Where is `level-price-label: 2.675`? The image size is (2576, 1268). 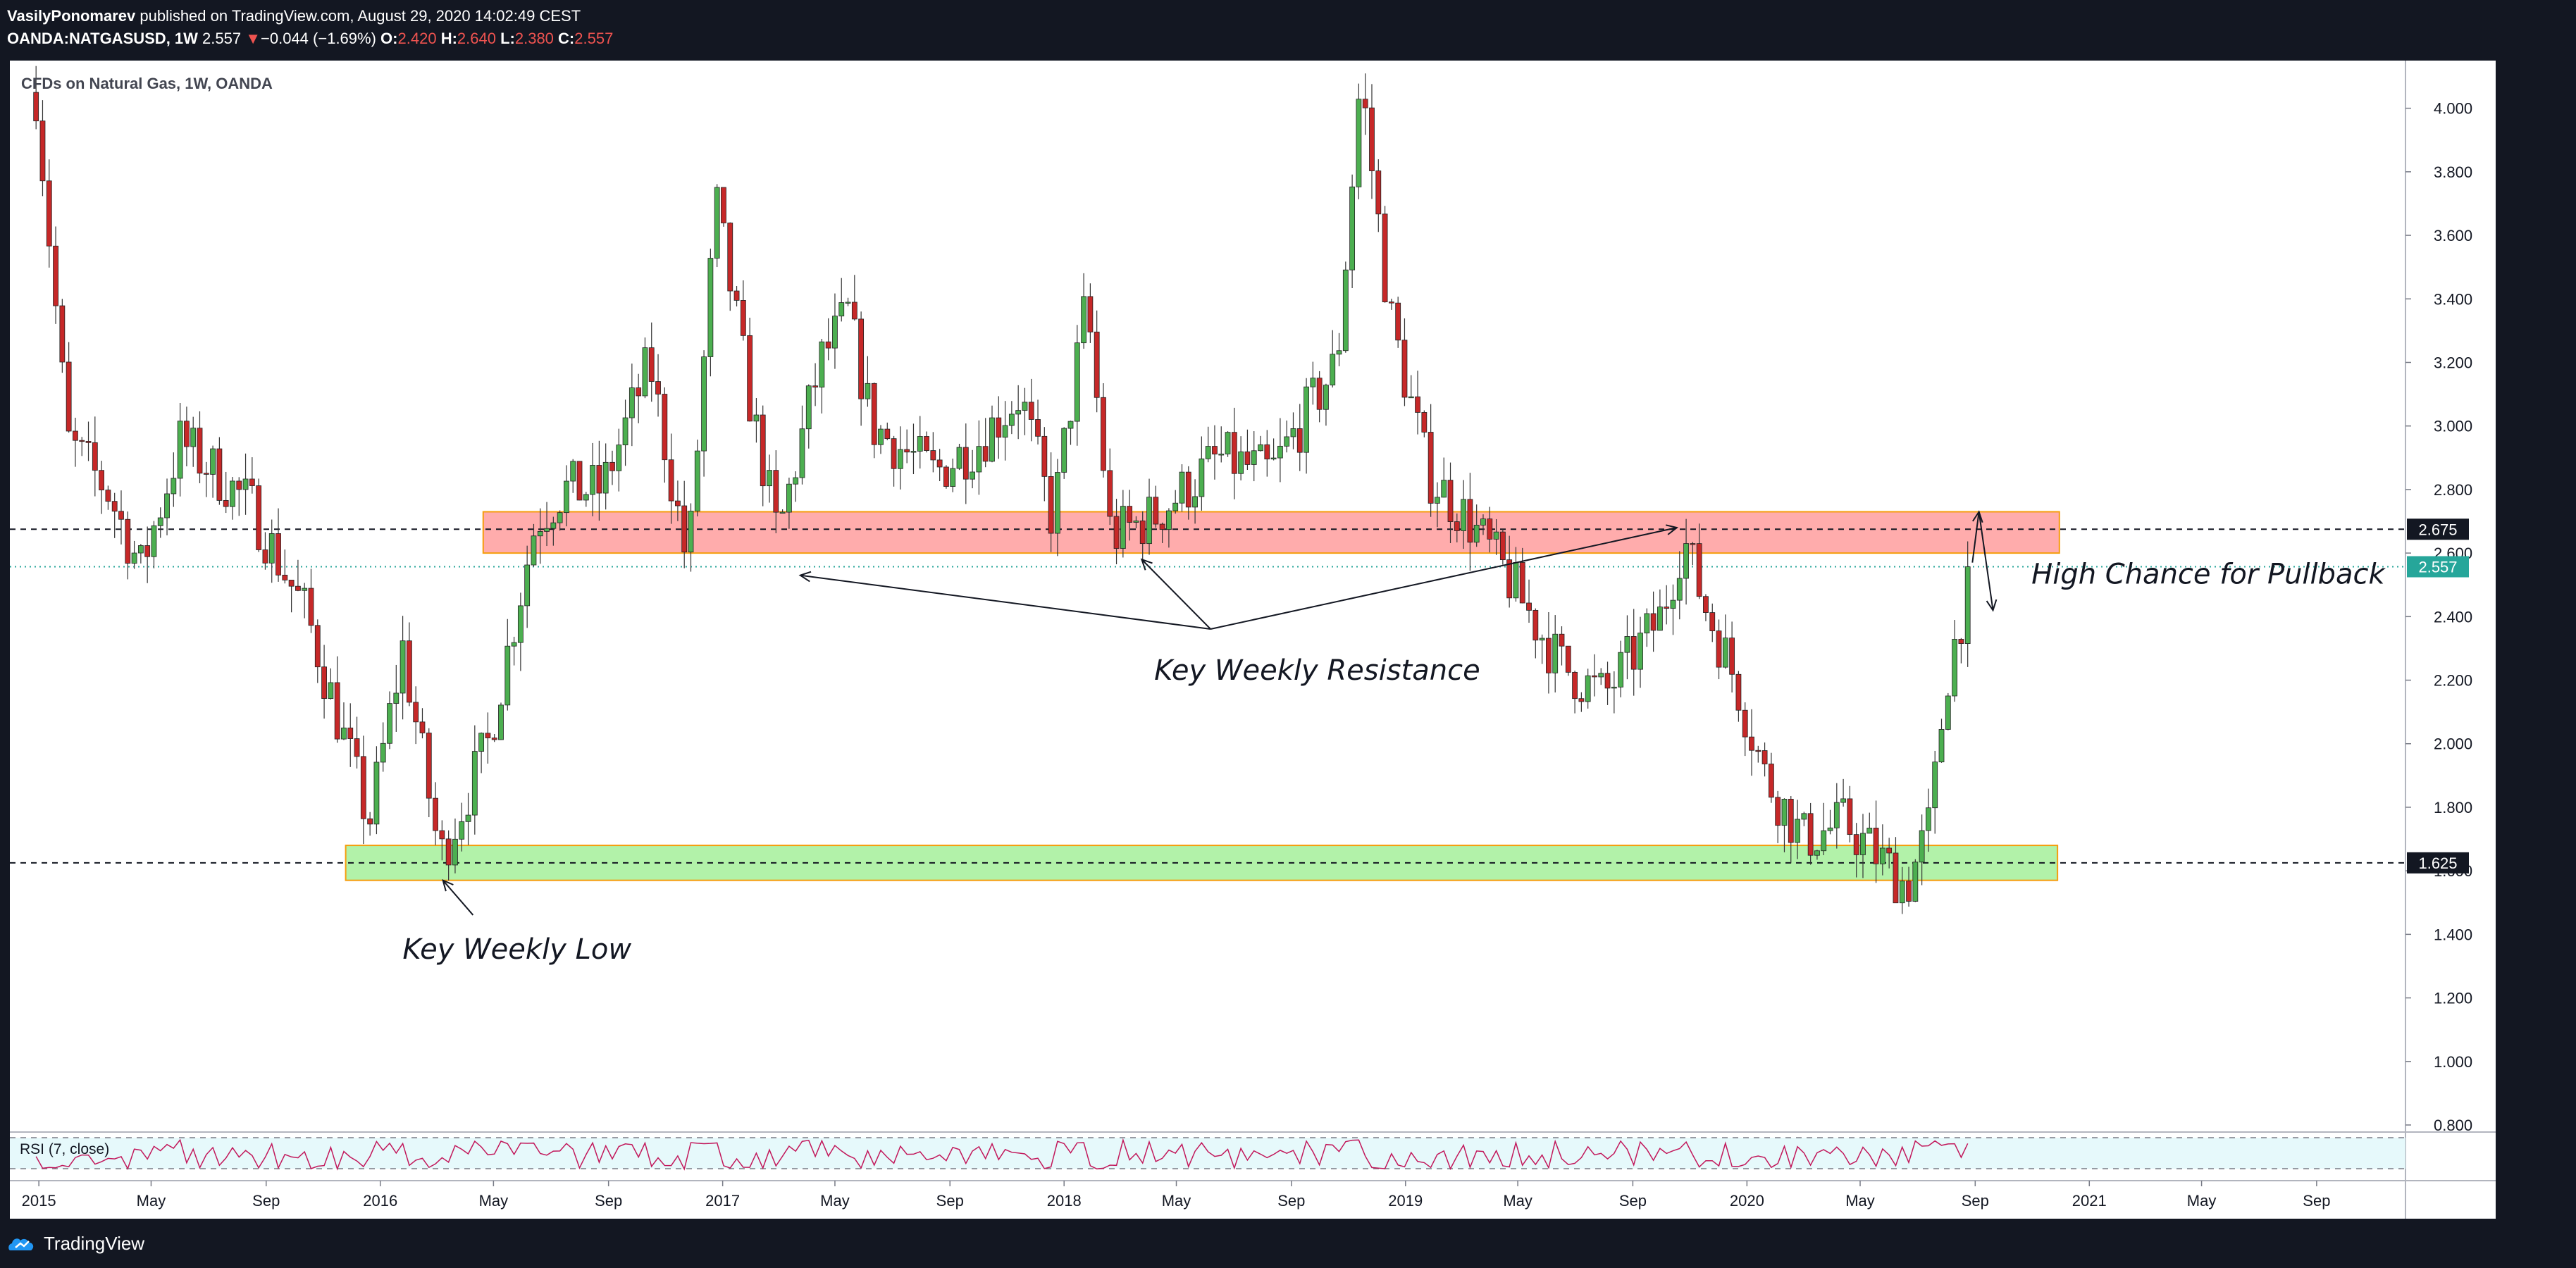
level-price-label: 2.675 is located at coordinates (2437, 529).